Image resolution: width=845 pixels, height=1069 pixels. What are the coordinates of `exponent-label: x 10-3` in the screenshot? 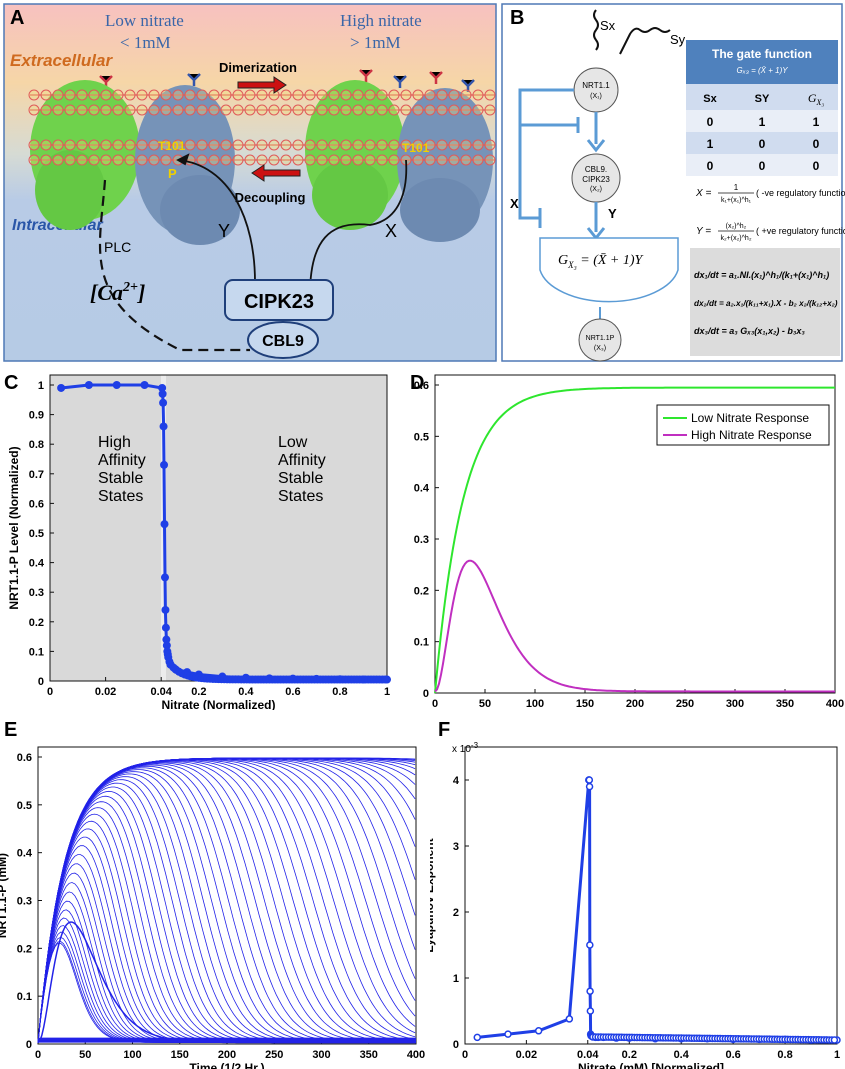 It's located at (465, 748).